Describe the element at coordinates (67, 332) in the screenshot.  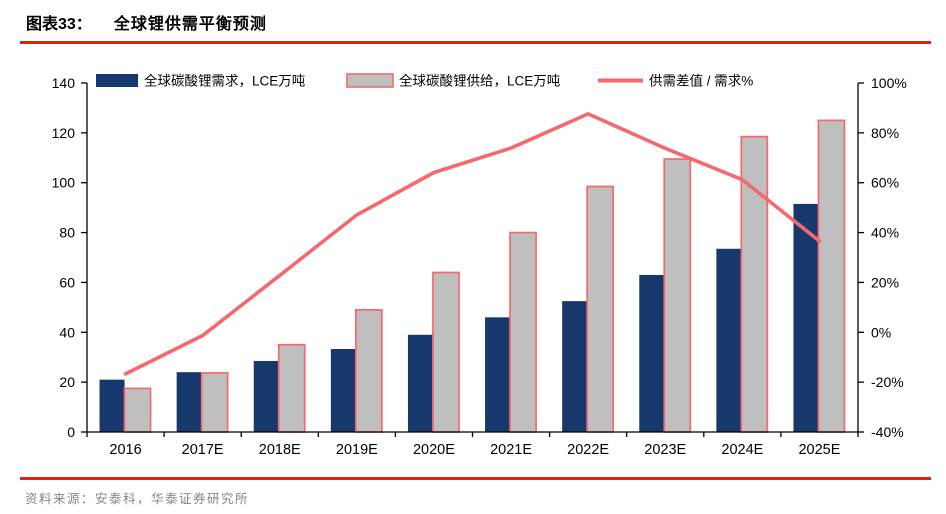
I see `left-axis-tick-label: 40` at that location.